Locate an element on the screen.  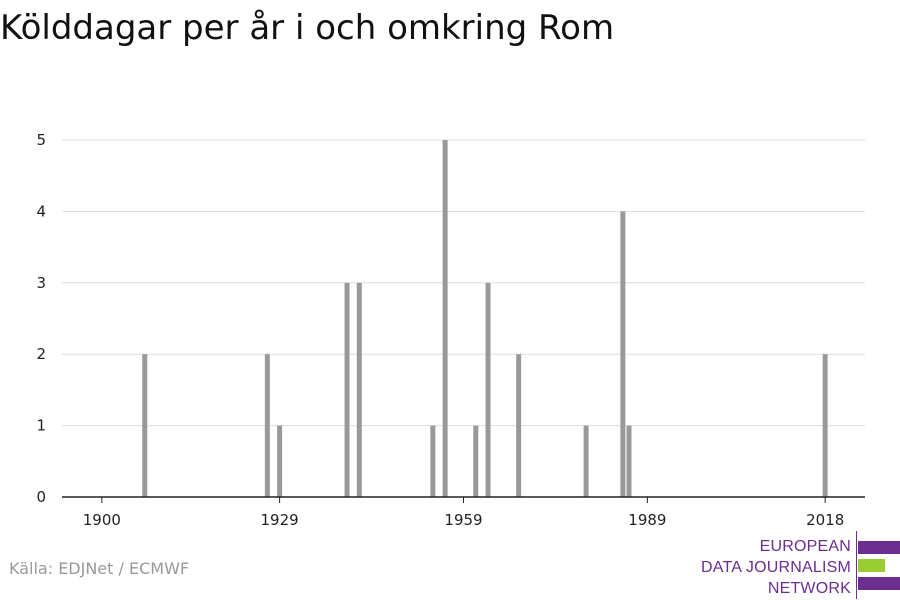
x-tick-label-1900: 1900 is located at coordinates (102, 520).